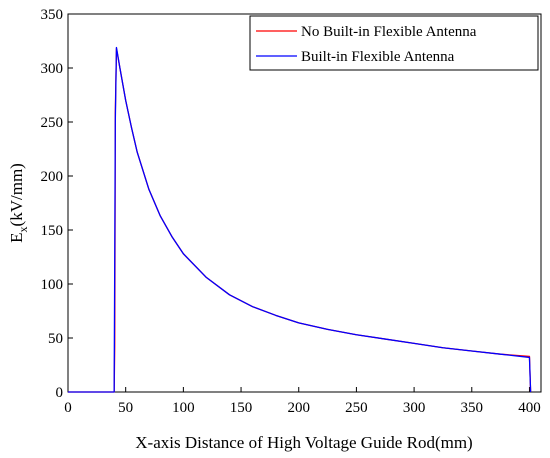 This screenshot has height=458, width=550. I want to click on x-tick-label: 200, so click(298, 408).